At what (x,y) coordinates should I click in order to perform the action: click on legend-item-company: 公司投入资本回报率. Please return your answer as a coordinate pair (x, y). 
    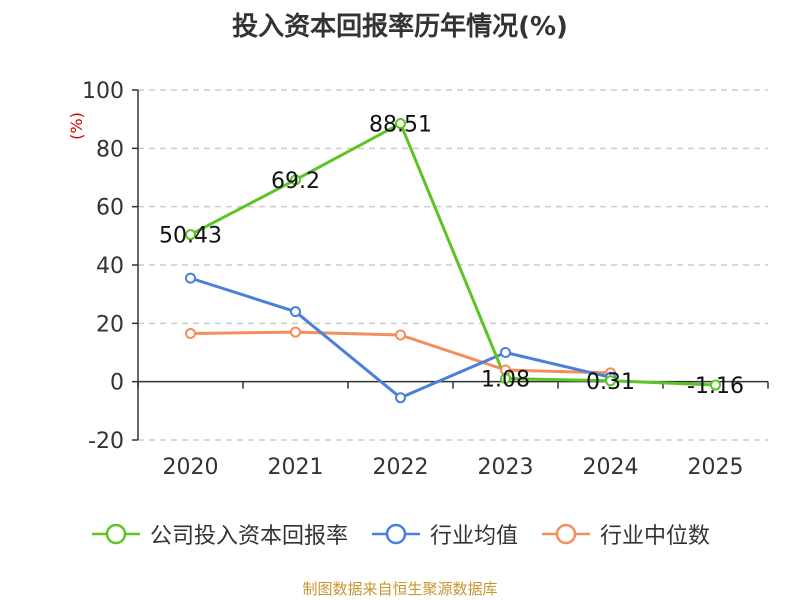
    Looking at the image, I should click on (219, 534).